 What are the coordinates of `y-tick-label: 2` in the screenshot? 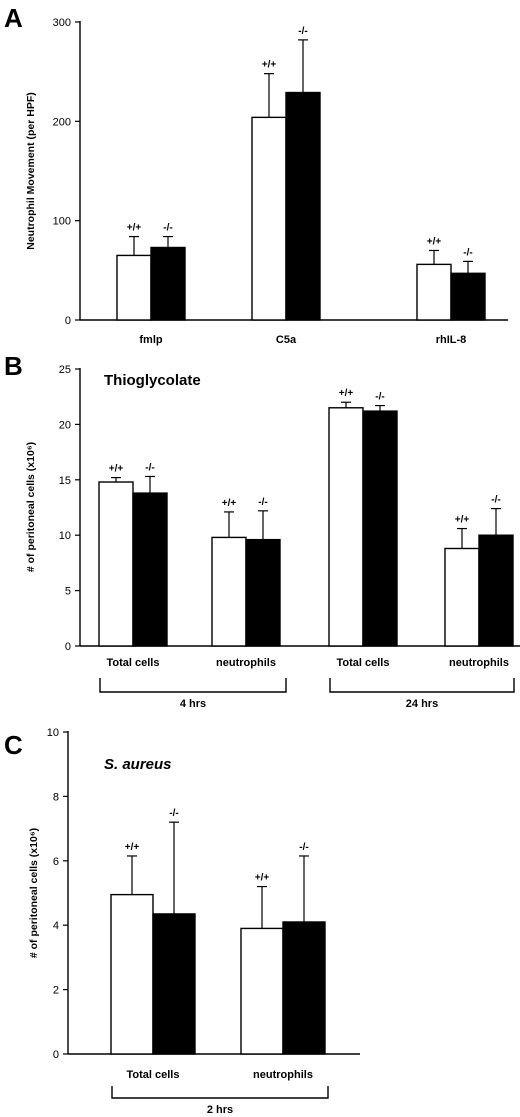 It's located at (56, 991).